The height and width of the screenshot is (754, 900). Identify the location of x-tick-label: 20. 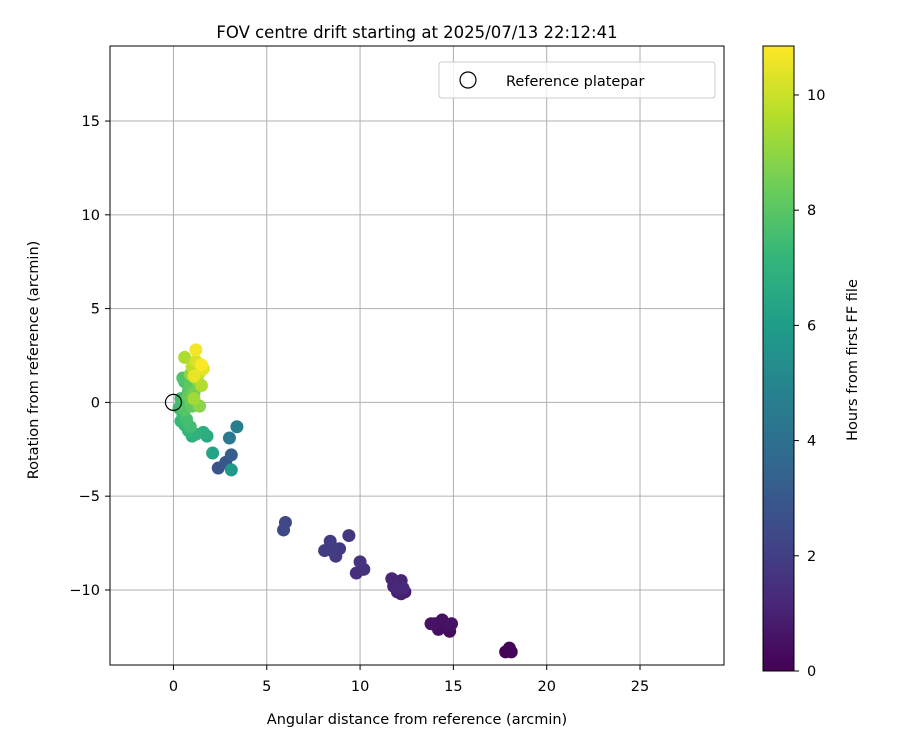
(546, 687).